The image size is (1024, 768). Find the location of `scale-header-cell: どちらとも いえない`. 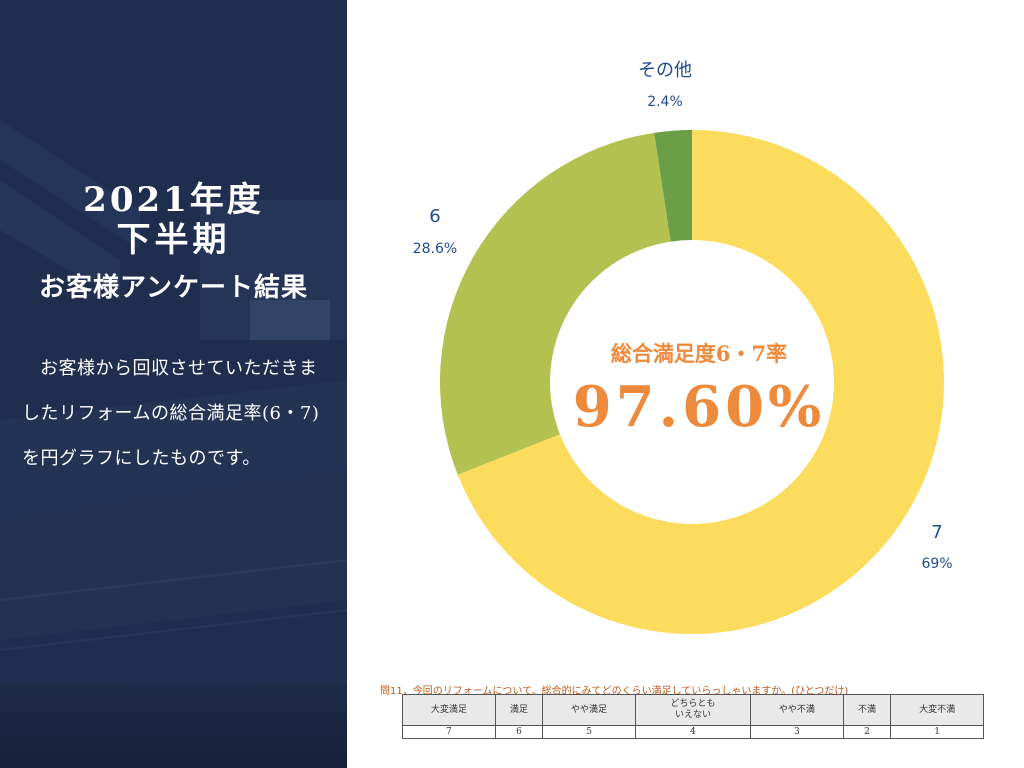

scale-header-cell: どちらとも いえない is located at coordinates (693, 710).